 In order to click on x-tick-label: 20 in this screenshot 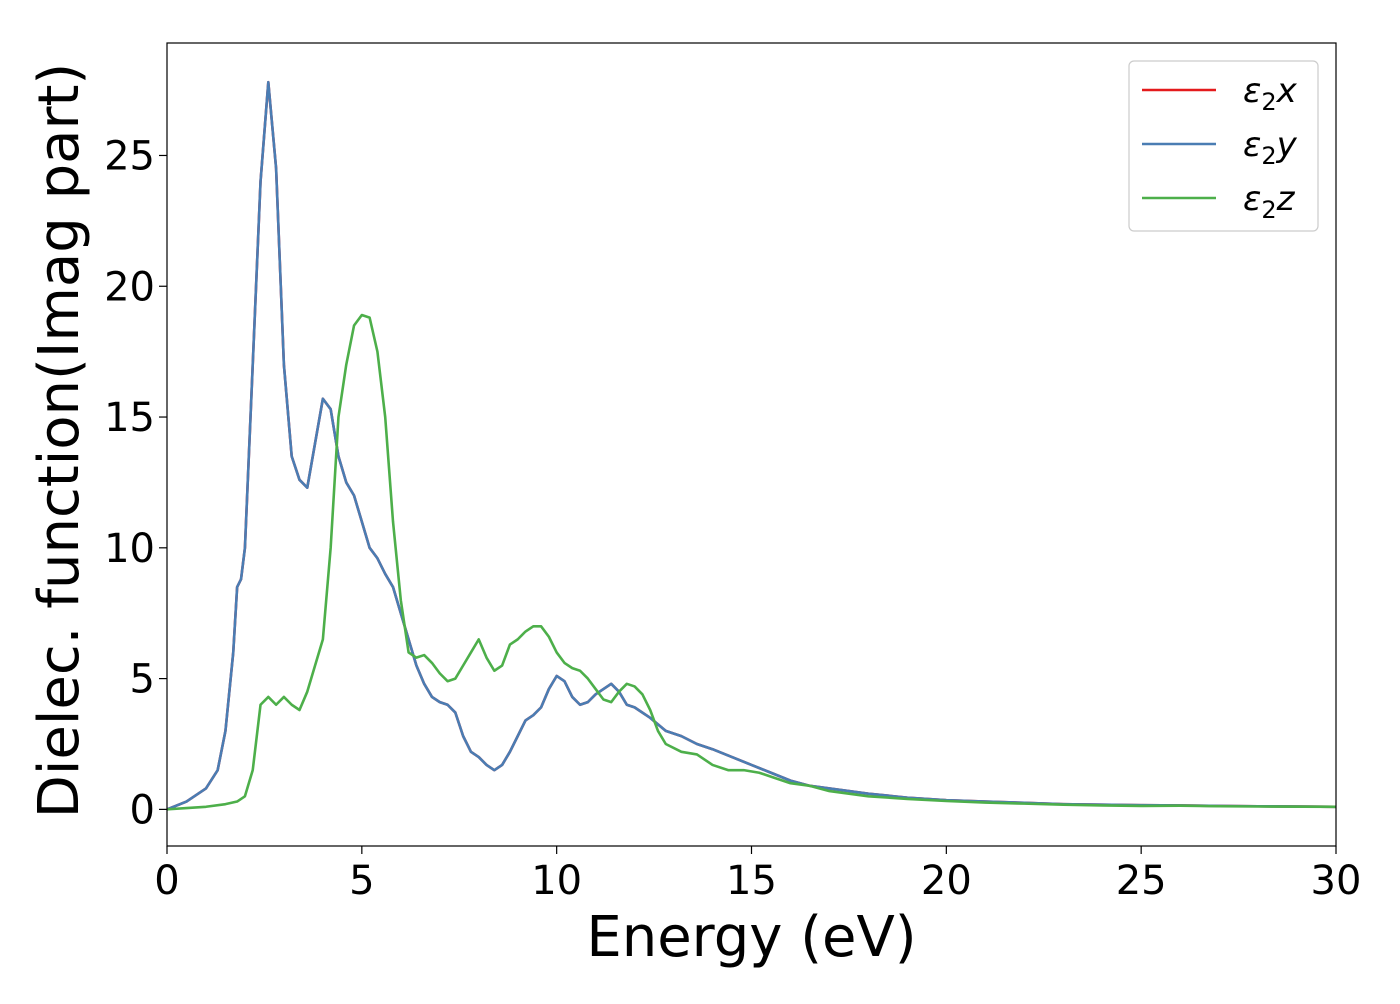, I will do `click(946, 881)`.